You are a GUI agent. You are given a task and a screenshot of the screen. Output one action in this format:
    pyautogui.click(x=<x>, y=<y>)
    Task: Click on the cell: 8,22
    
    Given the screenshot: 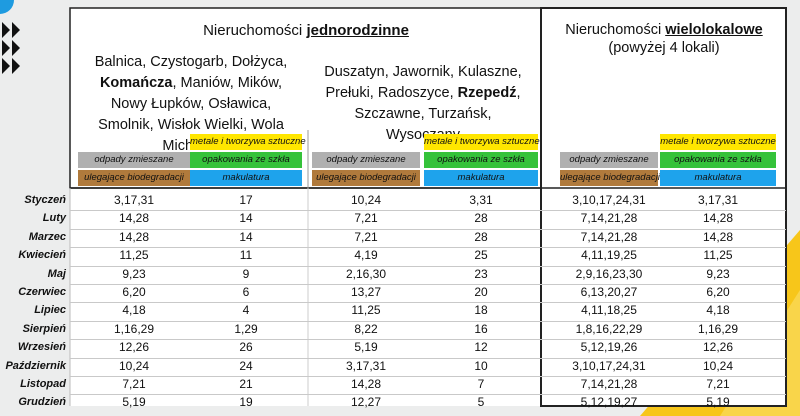 What is the action you would take?
    pyautogui.click(x=366, y=328)
    